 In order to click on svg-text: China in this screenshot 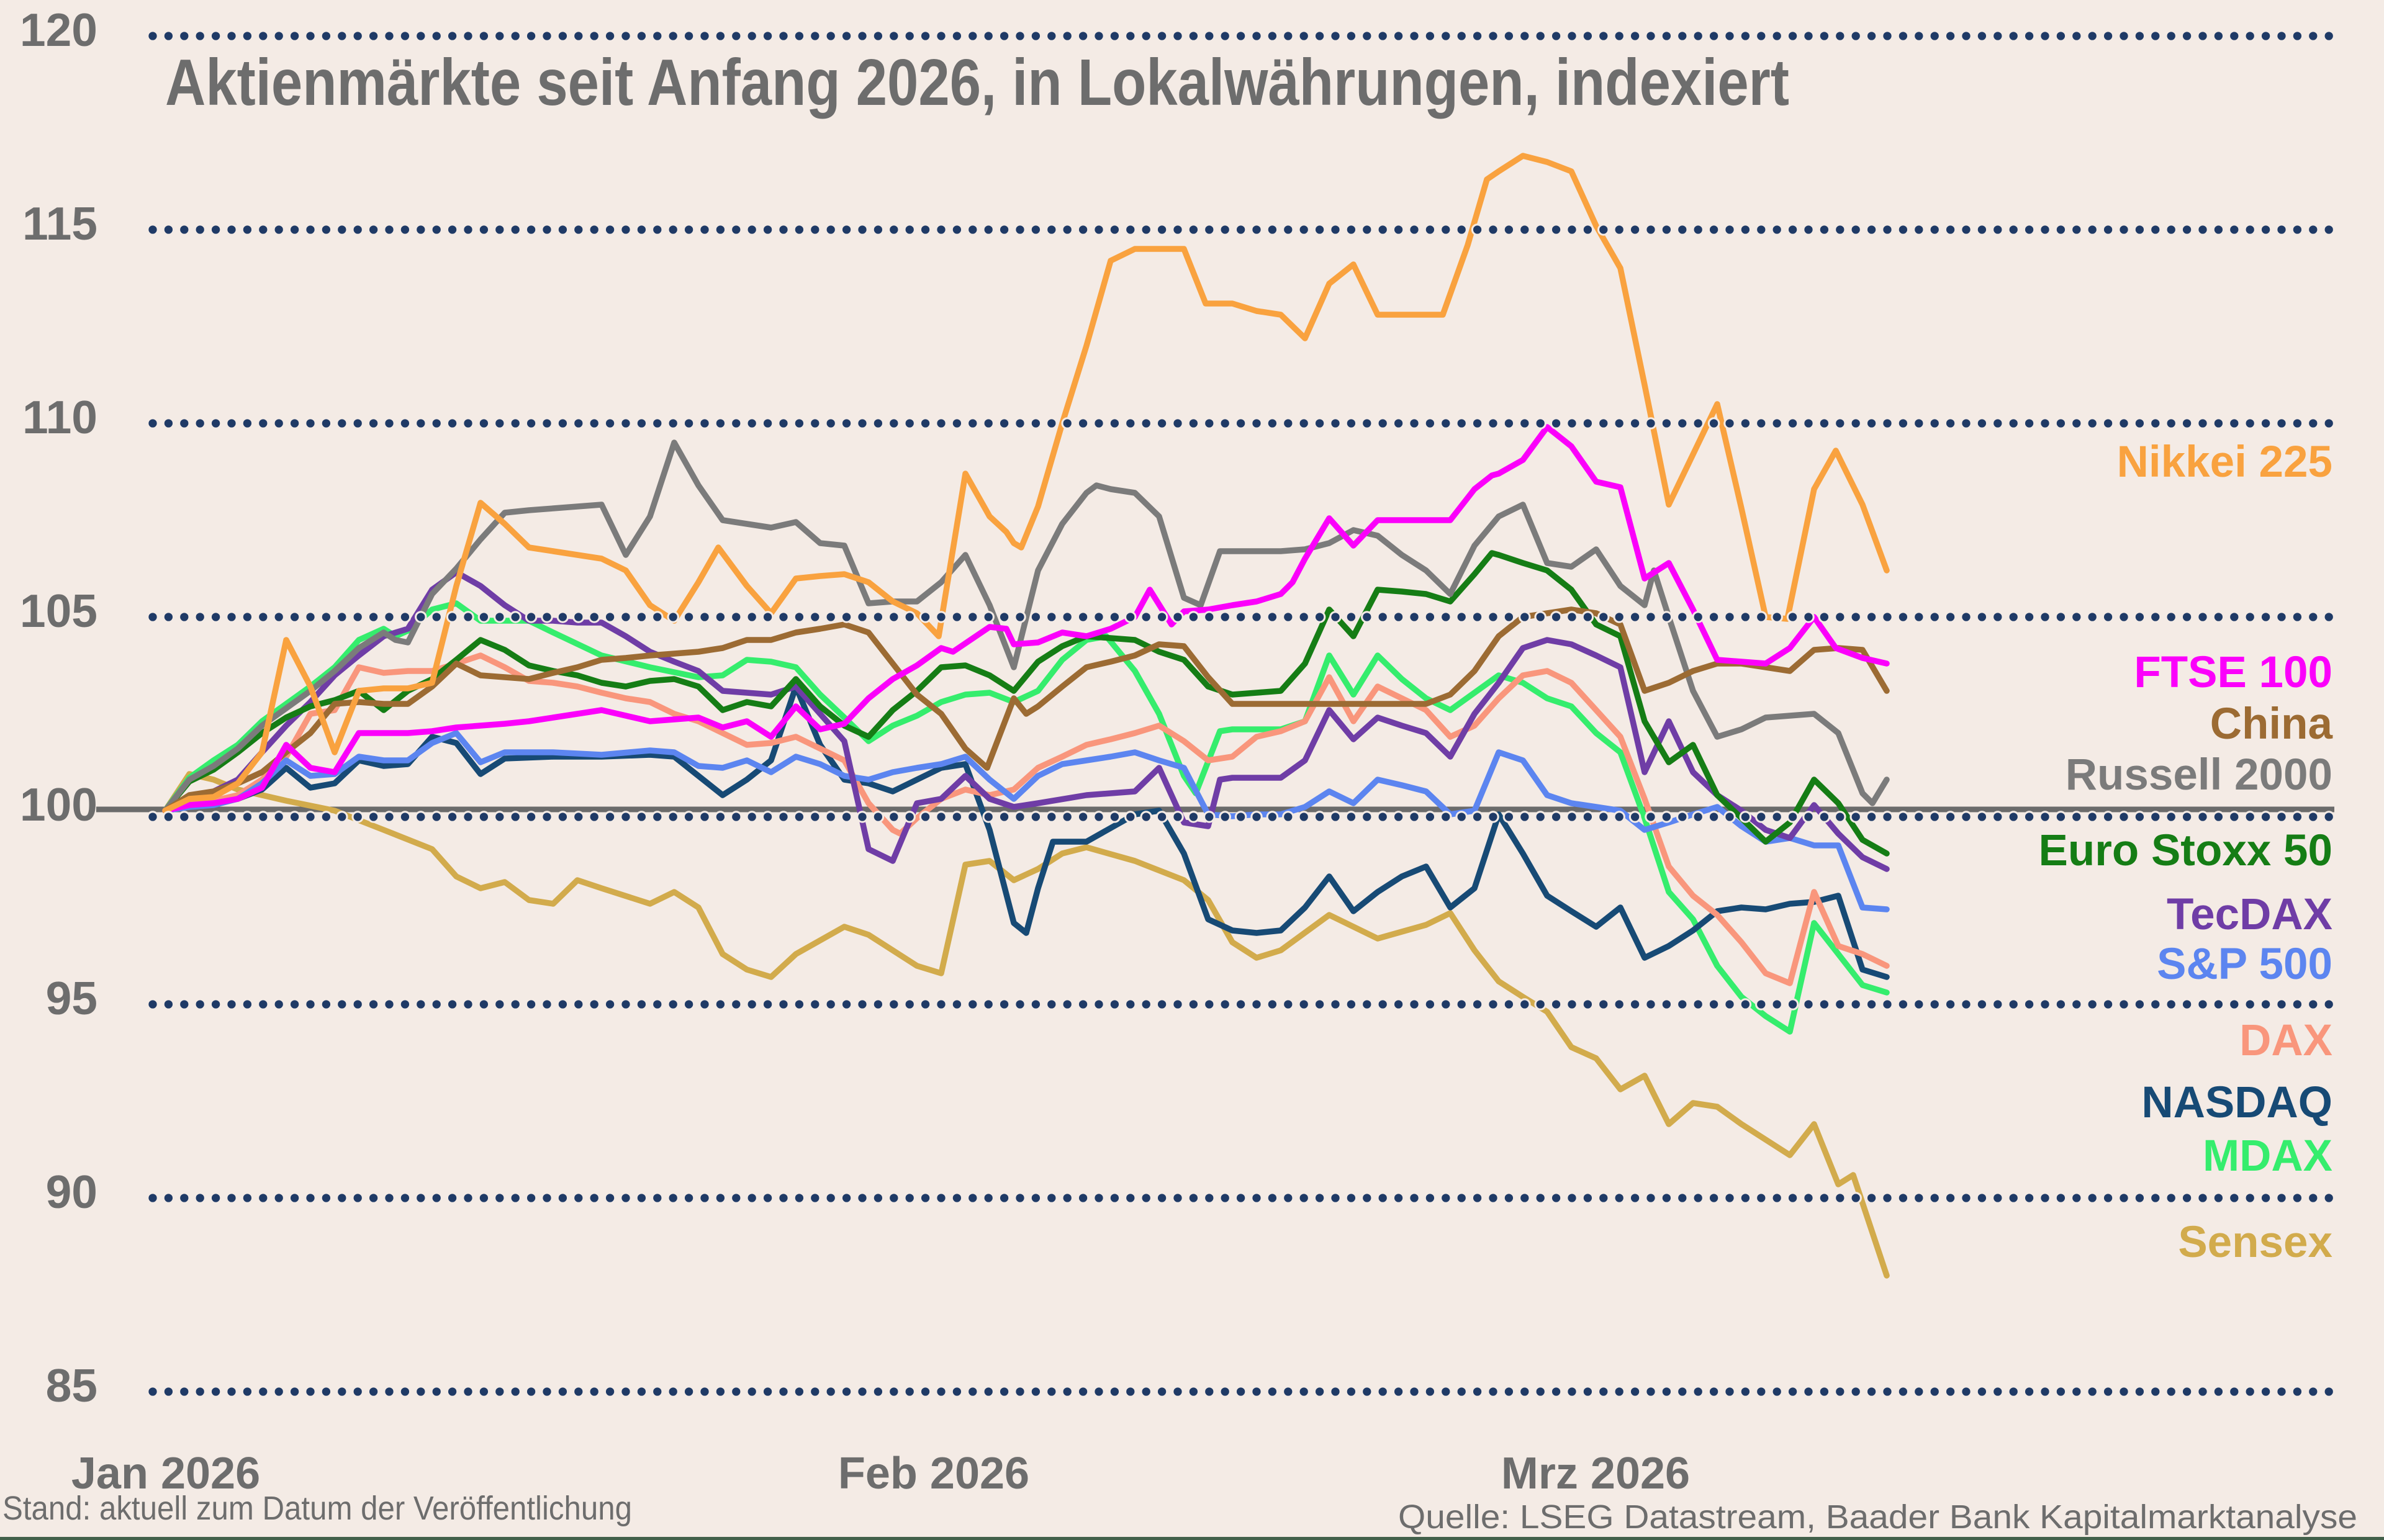, I will do `click(2271, 724)`.